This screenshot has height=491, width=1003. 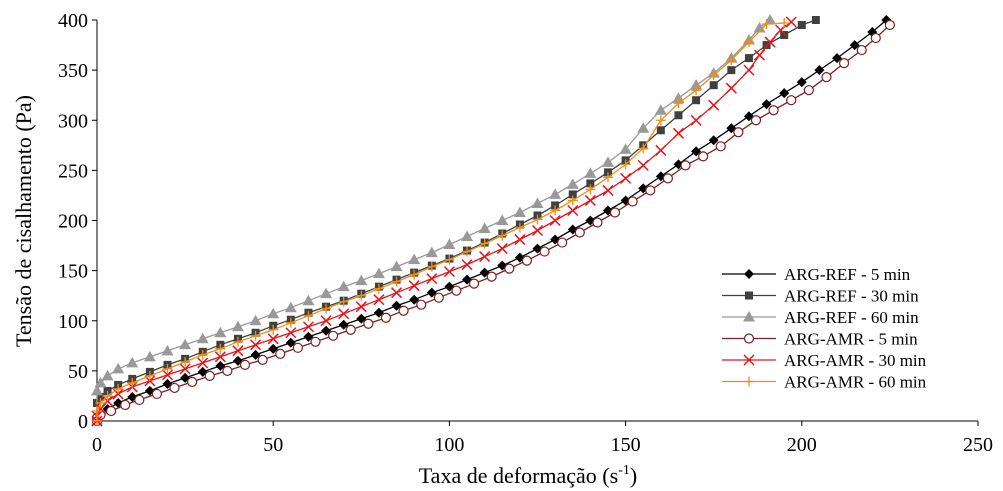 What do you see at coordinates (820, 317) in the screenshot?
I see `legend-item: ARG-REF - 60 min` at bounding box center [820, 317].